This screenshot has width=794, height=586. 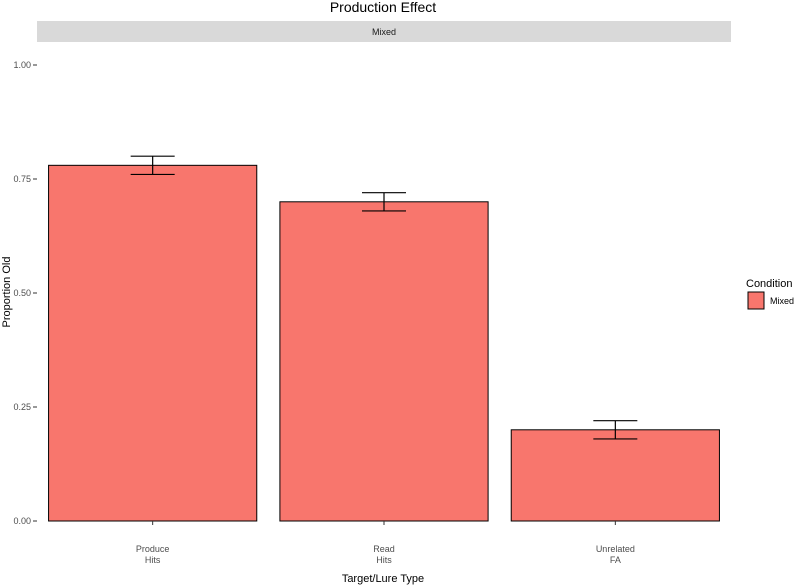 I want to click on y-tick-label: 0.25, so click(x=22, y=407).